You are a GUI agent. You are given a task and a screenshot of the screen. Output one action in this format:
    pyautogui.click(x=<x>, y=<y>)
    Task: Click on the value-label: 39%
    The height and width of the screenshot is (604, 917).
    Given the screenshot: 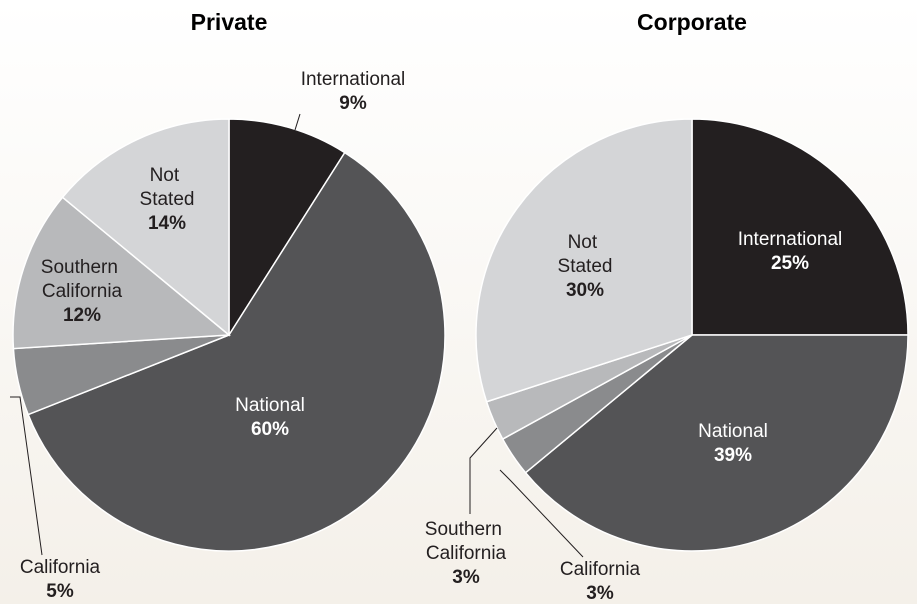 What is the action you would take?
    pyautogui.click(x=733, y=455)
    